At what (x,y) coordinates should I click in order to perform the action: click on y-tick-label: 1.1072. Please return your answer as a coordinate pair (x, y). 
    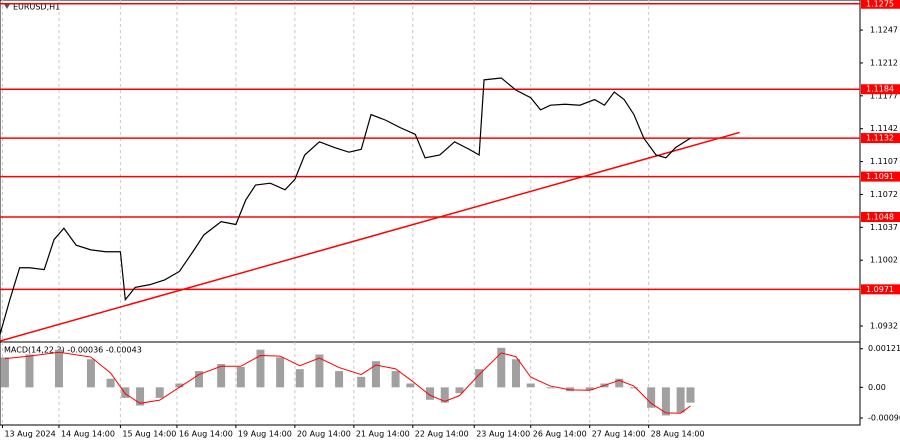
    Looking at the image, I should click on (884, 194).